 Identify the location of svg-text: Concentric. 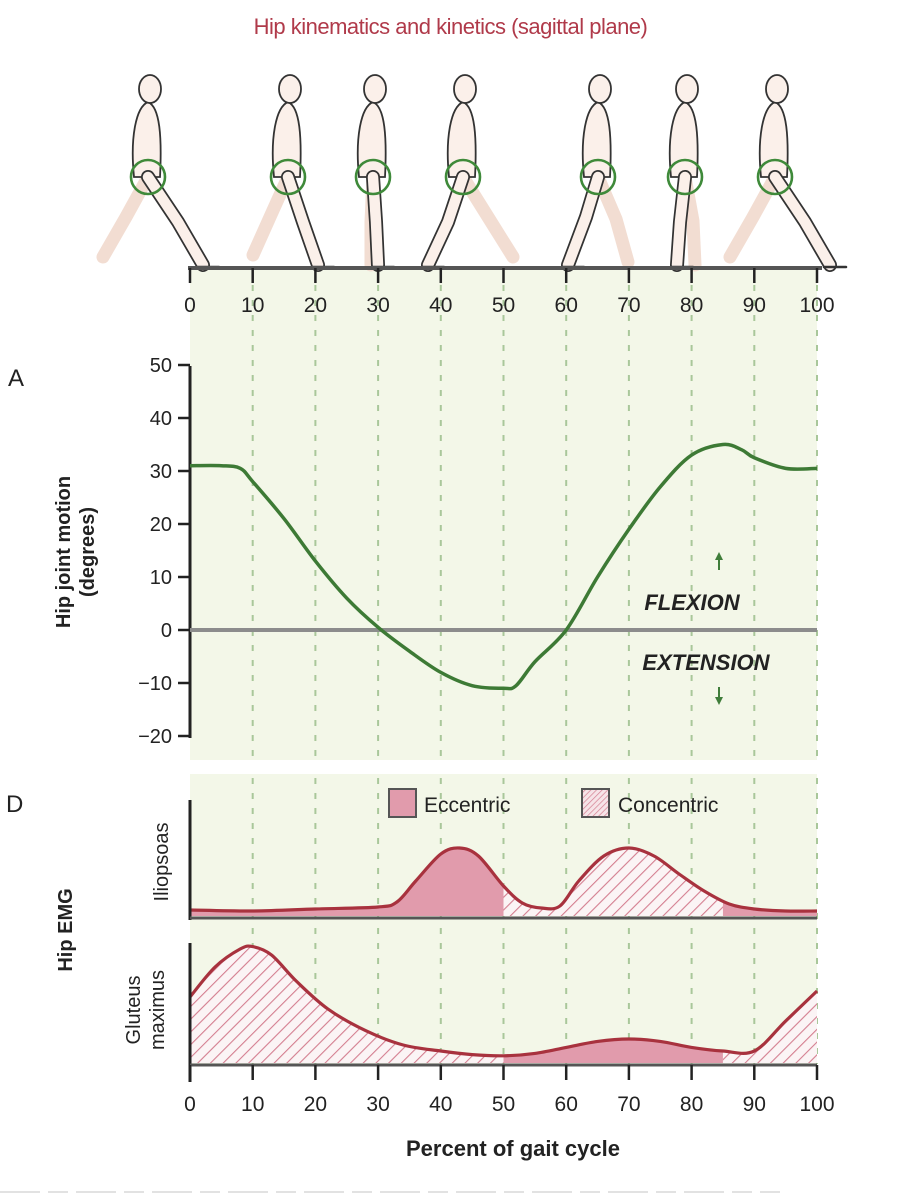
(668, 805).